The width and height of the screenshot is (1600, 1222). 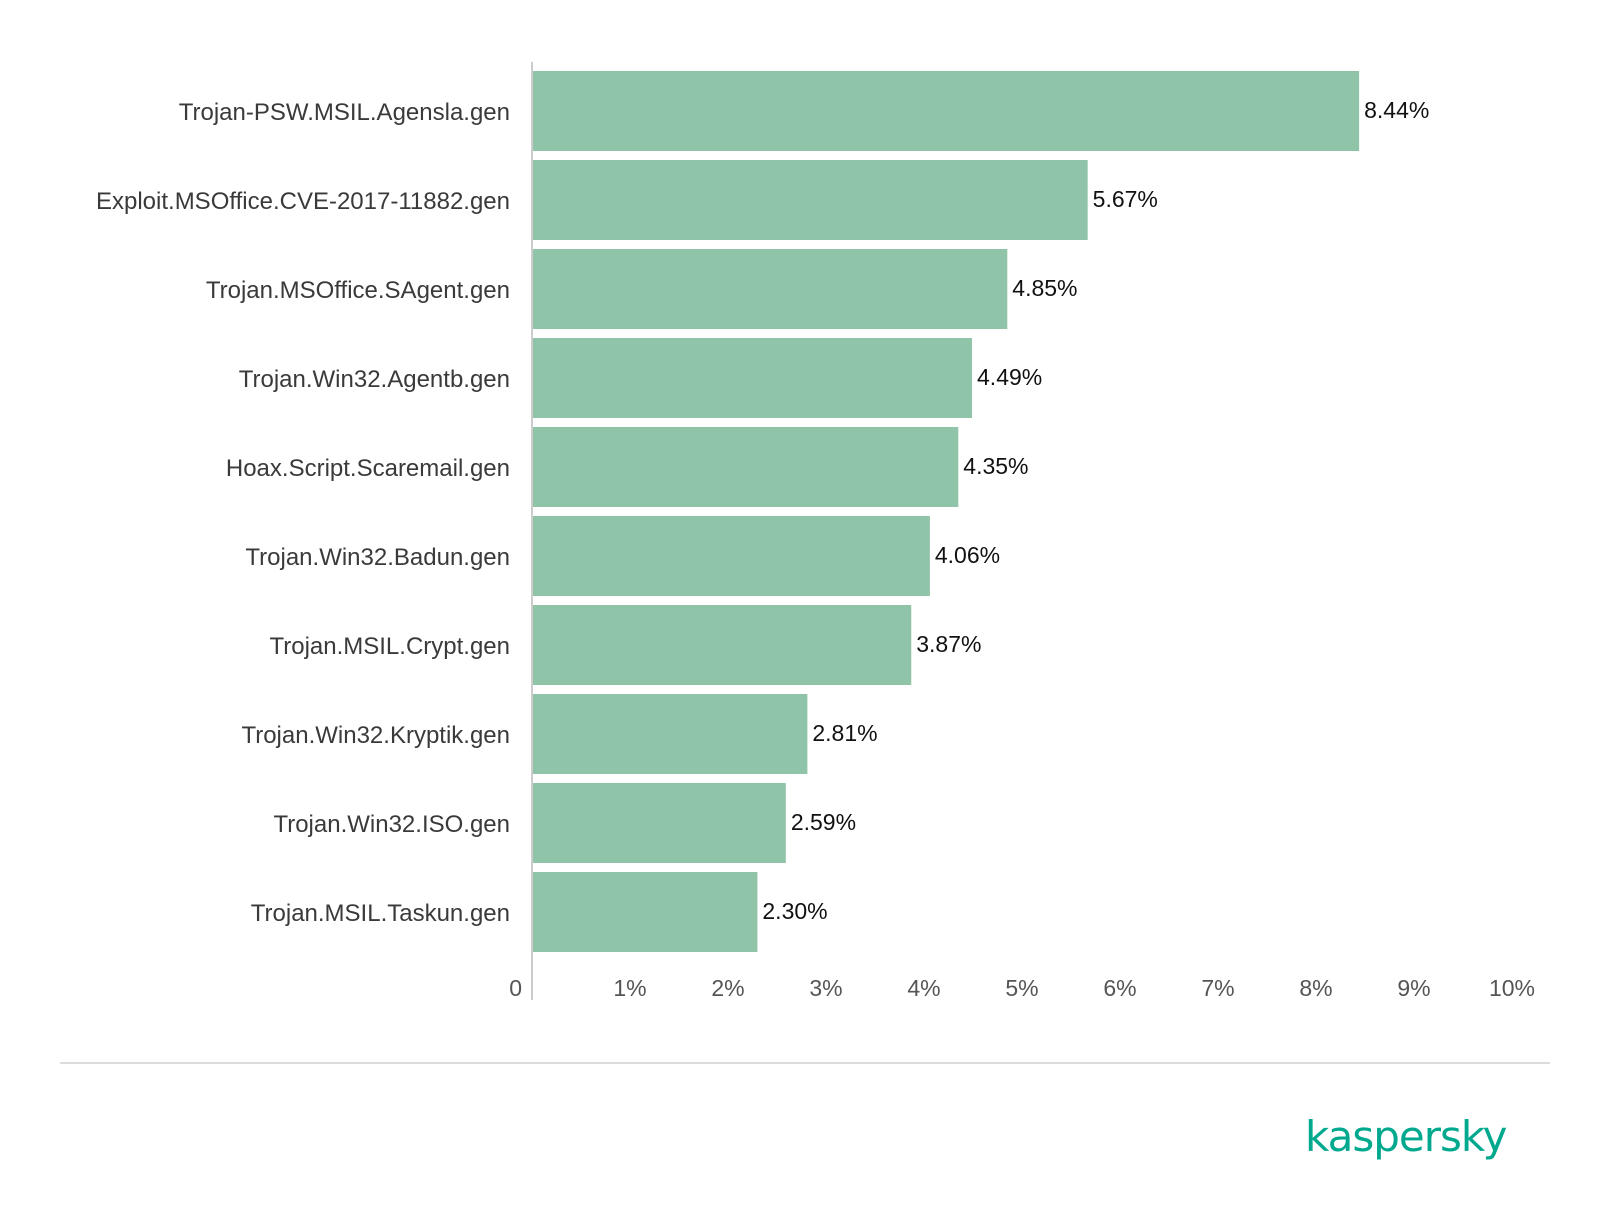 What do you see at coordinates (344, 112) in the screenshot?
I see `category-label: Trojan-PSW.MSIL.Agensla.gen` at bounding box center [344, 112].